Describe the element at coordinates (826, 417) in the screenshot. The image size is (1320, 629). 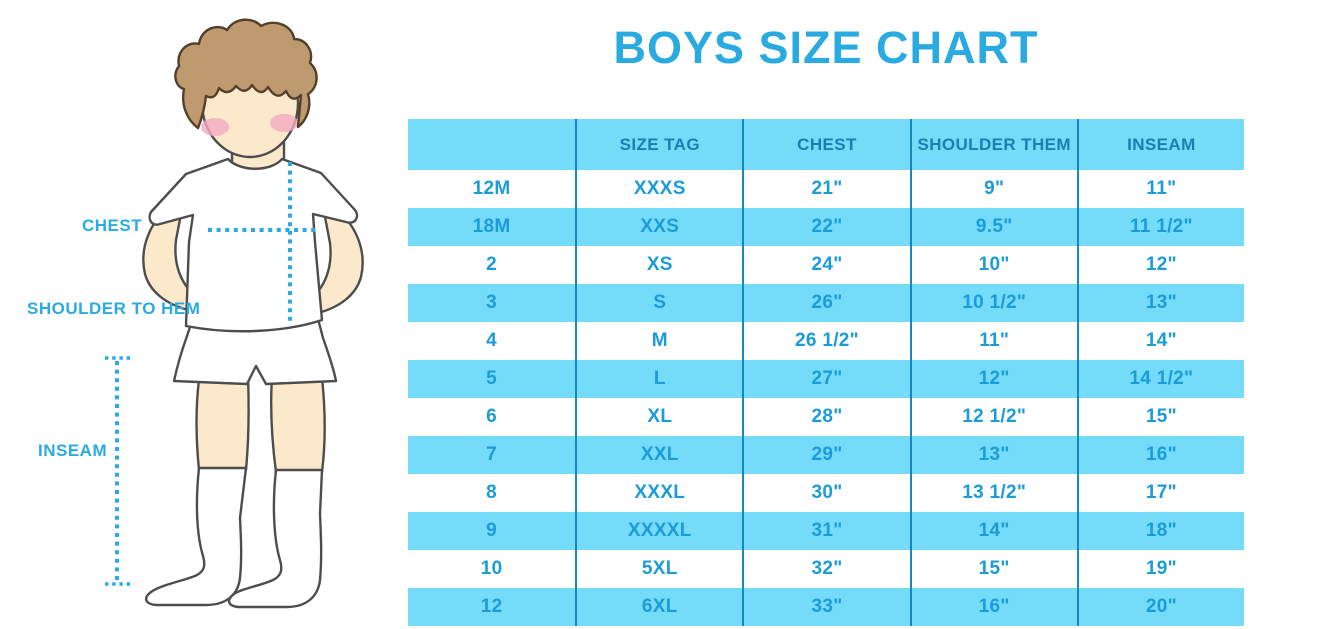
I see `cell: 28"` at that location.